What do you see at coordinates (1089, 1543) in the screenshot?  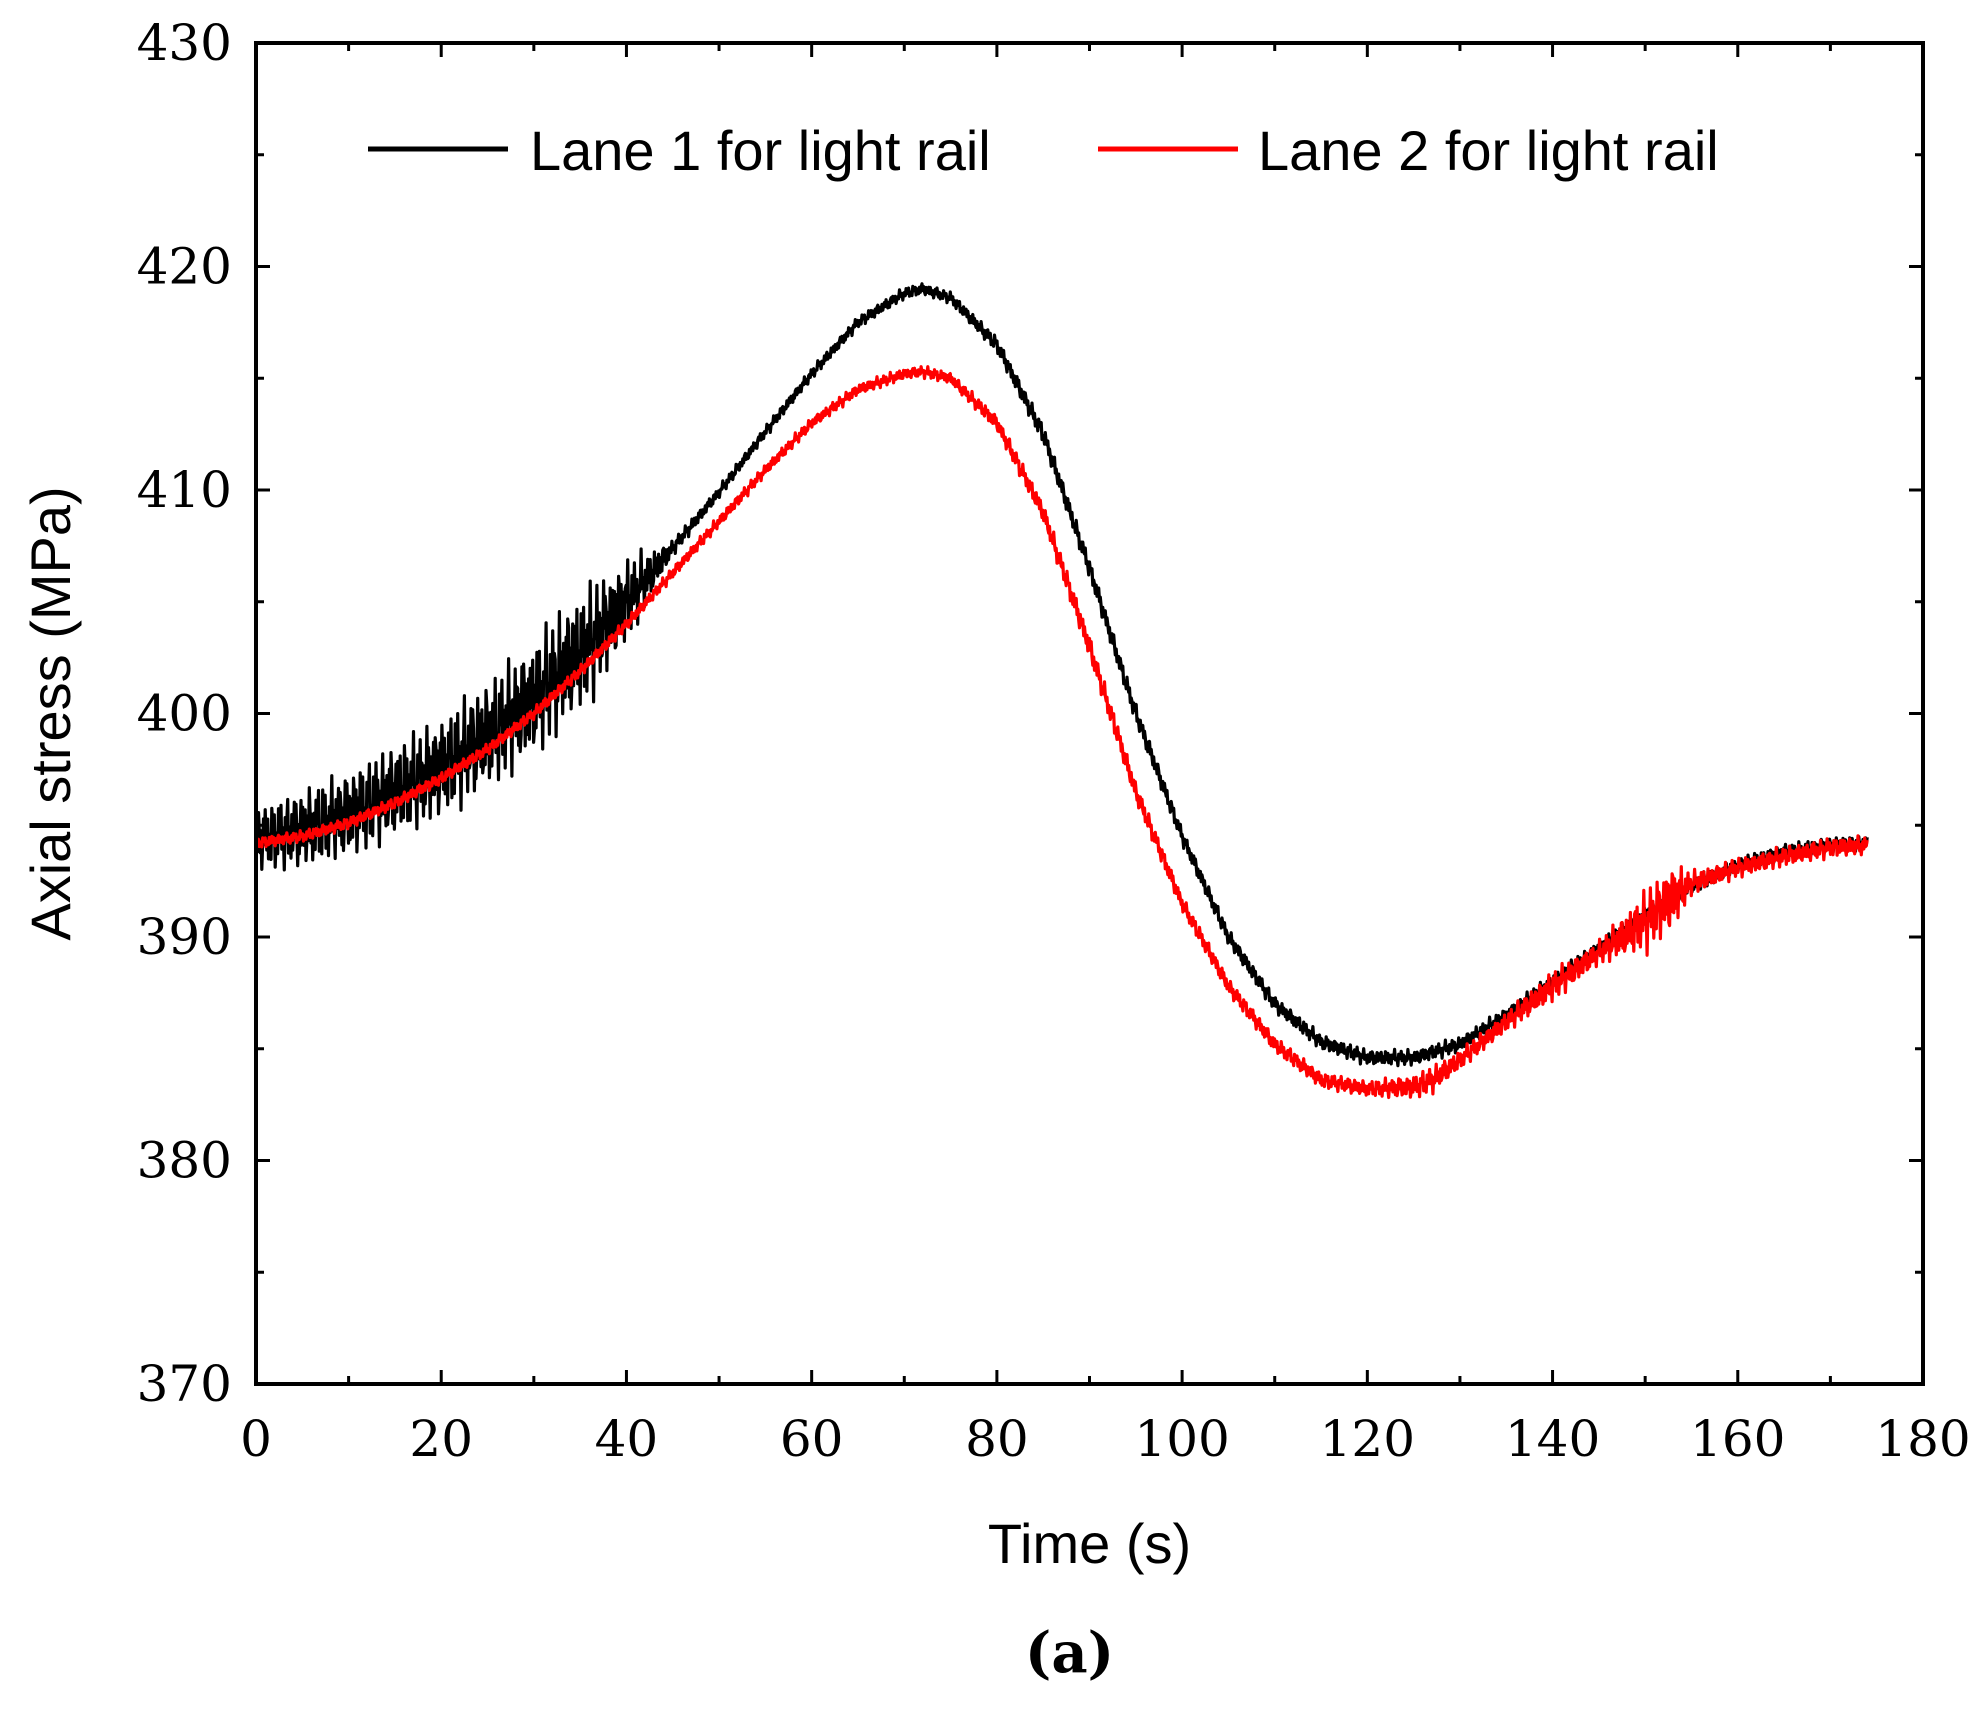 I see `x-axis-title: Time (s)` at bounding box center [1089, 1543].